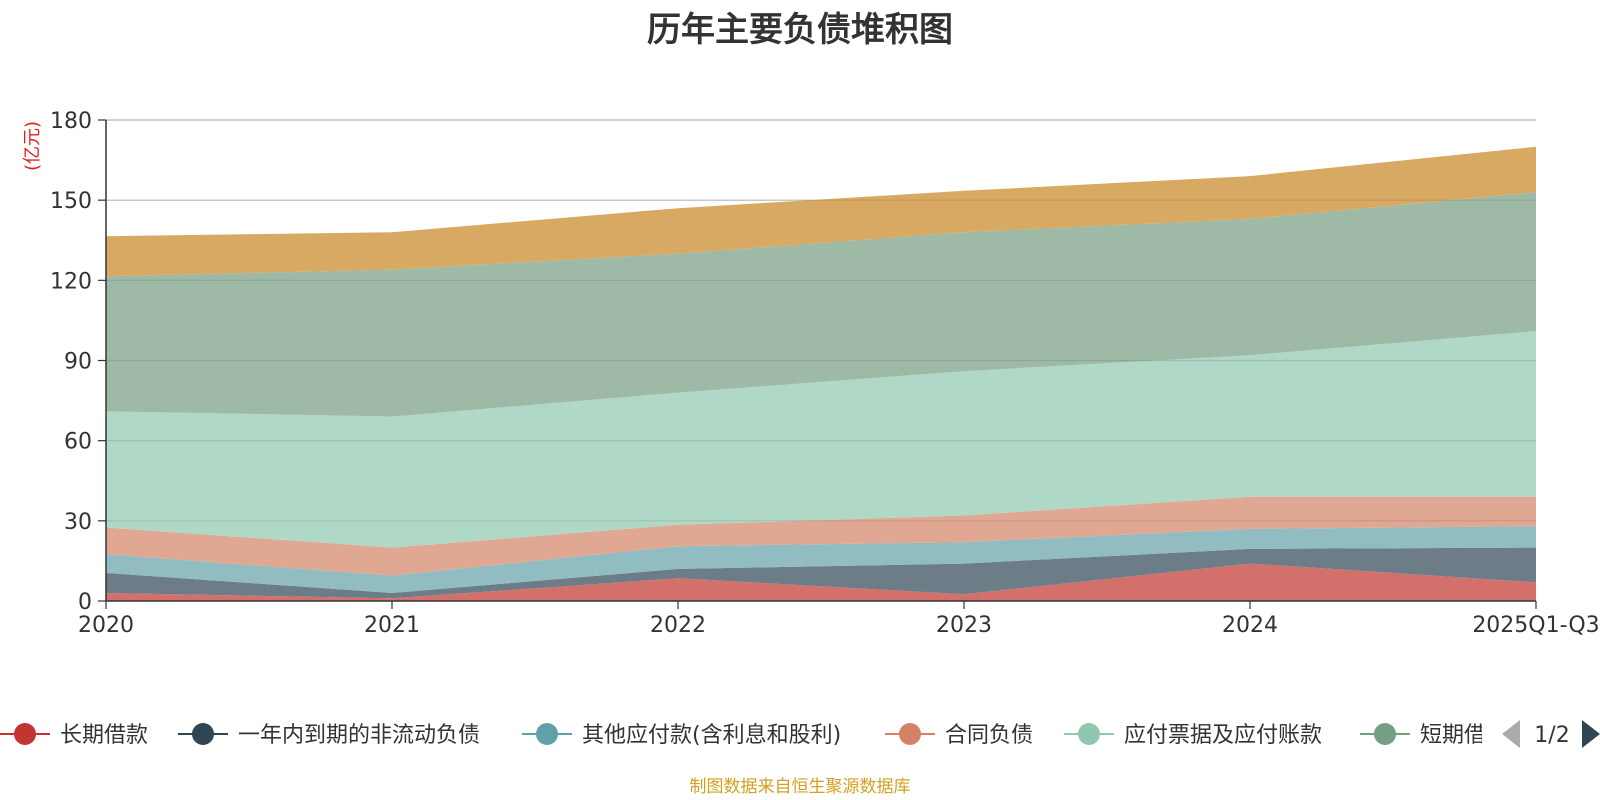  What do you see at coordinates (78, 442) in the screenshot?
I see `y-tick-label: 60` at bounding box center [78, 442].